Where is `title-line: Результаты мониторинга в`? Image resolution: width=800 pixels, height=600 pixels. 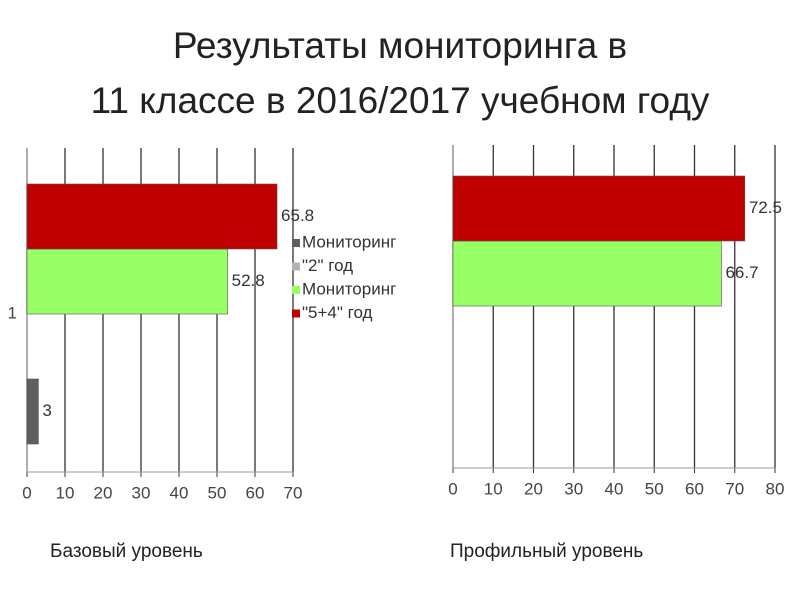 title-line: Результаты мониторинга в is located at coordinates (400, 45).